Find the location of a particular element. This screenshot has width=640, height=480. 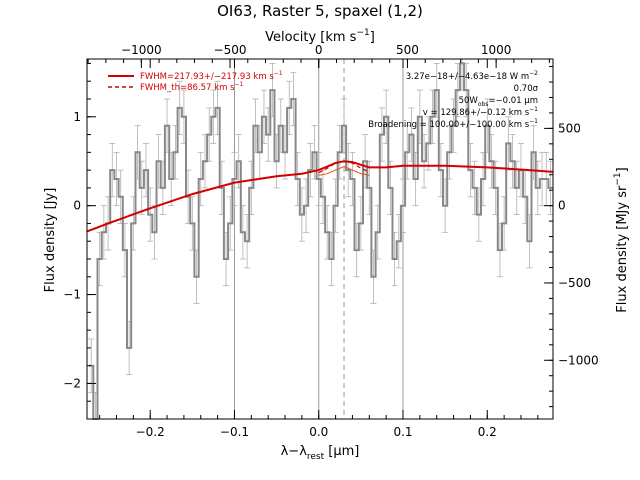

annotation-velocity: v = 129.86+/−0.12 km s−1 is located at coordinates (480, 112).